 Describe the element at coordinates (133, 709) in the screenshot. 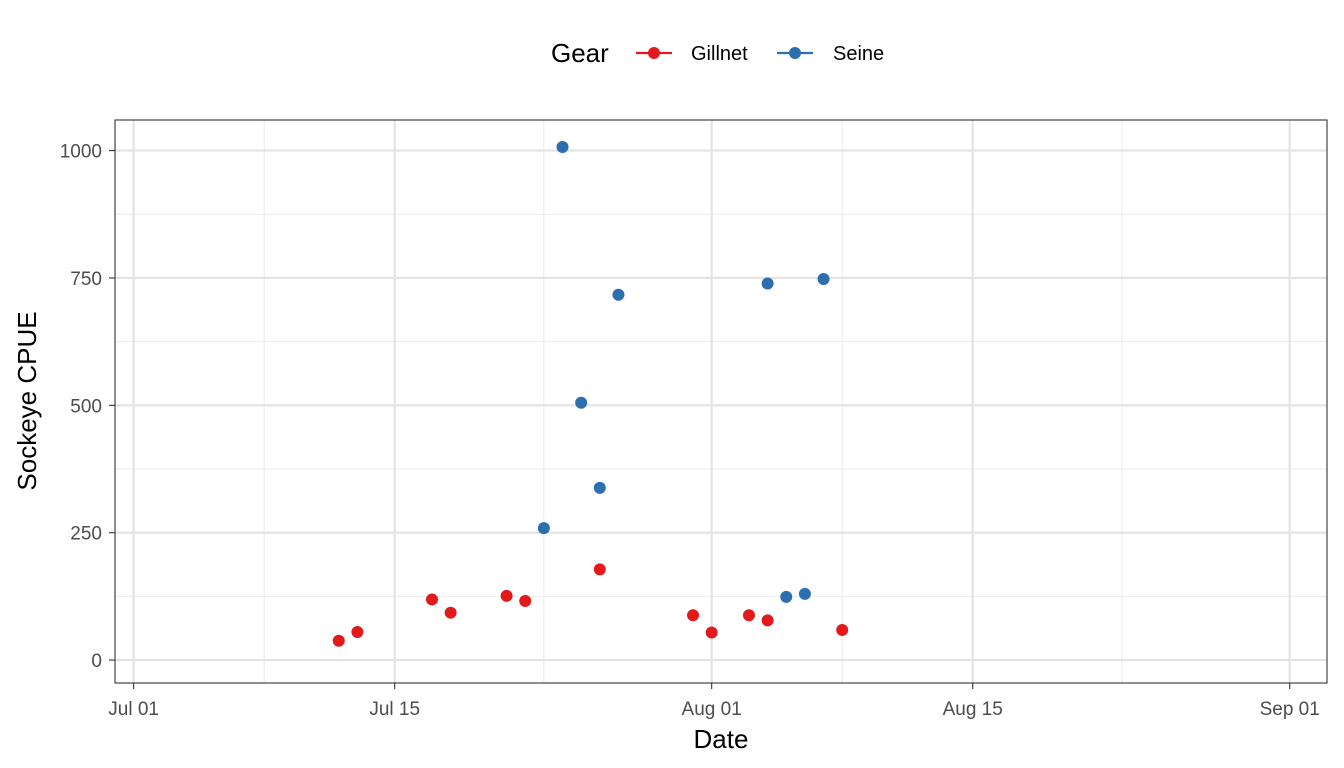

I see `x-tick-label: Jul 01` at that location.